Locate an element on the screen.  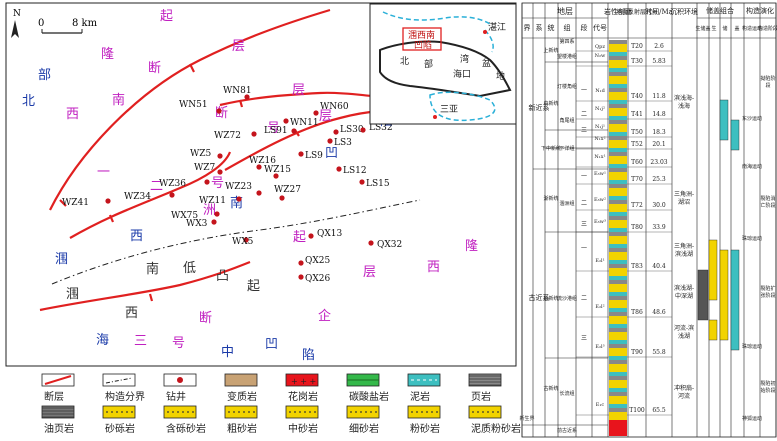
header-lithology: 岩性剖面 is located at coordinates (618, 11).